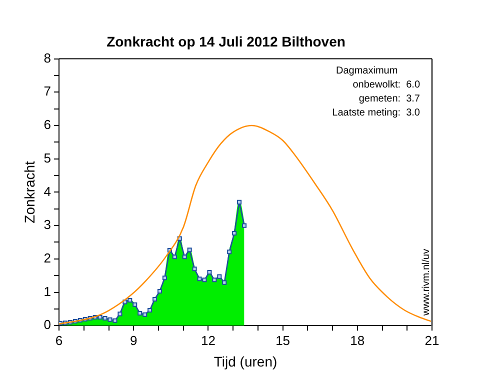 This screenshot has height=377, width=502. What do you see at coordinates (48, 58) in the screenshot?
I see `y-tick-label: 8` at bounding box center [48, 58].